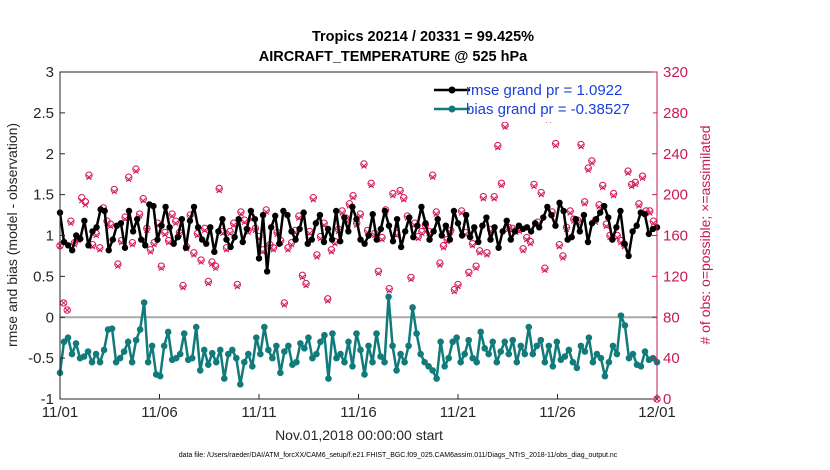 The width and height of the screenshot is (830, 470). What do you see at coordinates (43, 276) in the screenshot?
I see `y-tick-label-left: 0.5` at bounding box center [43, 276].